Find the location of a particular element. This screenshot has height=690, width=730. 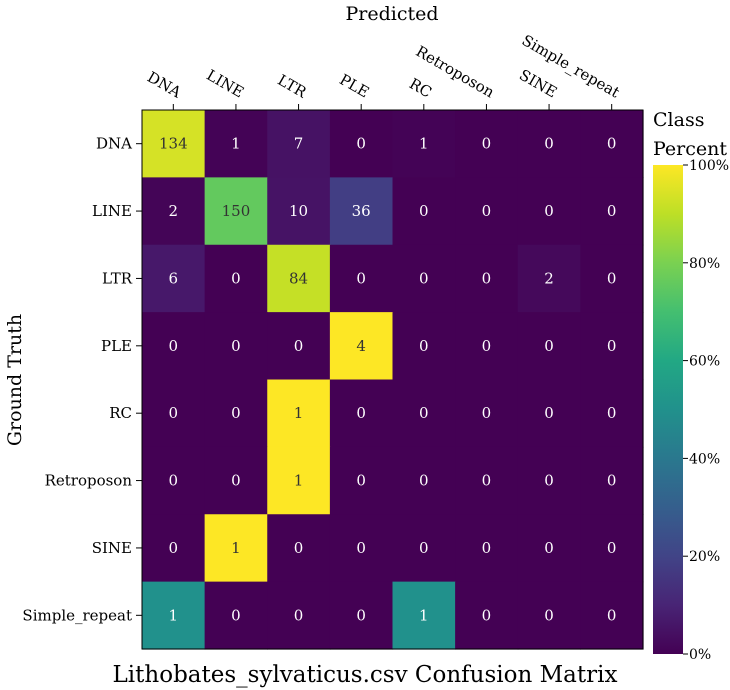

y-tick-label: DNA is located at coordinates (114, 144).